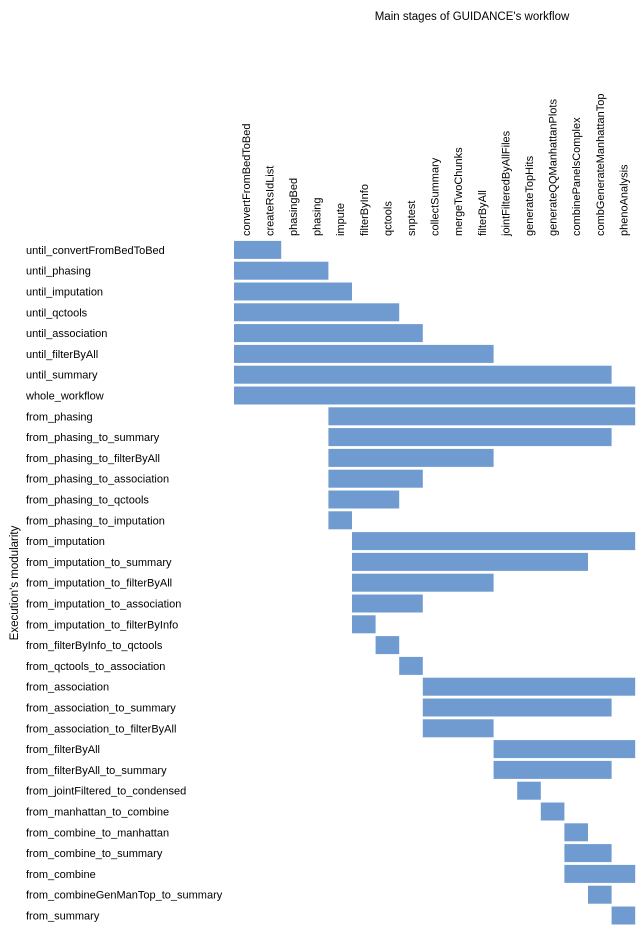  I want to click on row-label-from_phasing_to_filterByAll: from_phasing_to_filterByAll, so click(93, 459).